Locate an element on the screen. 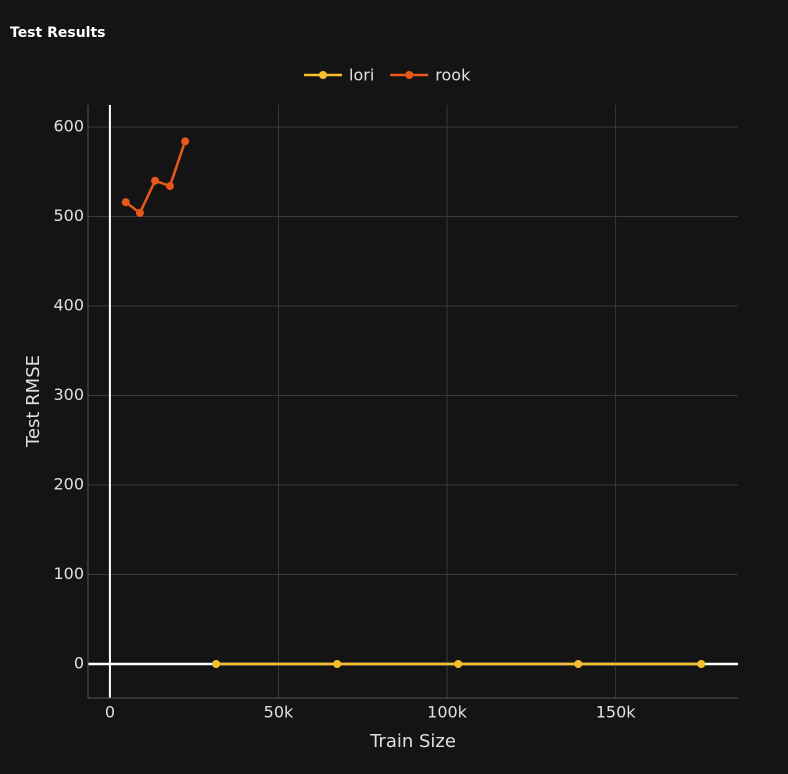 This screenshot has width=788, height=774. chart-title: Test Results is located at coordinates (57, 33).